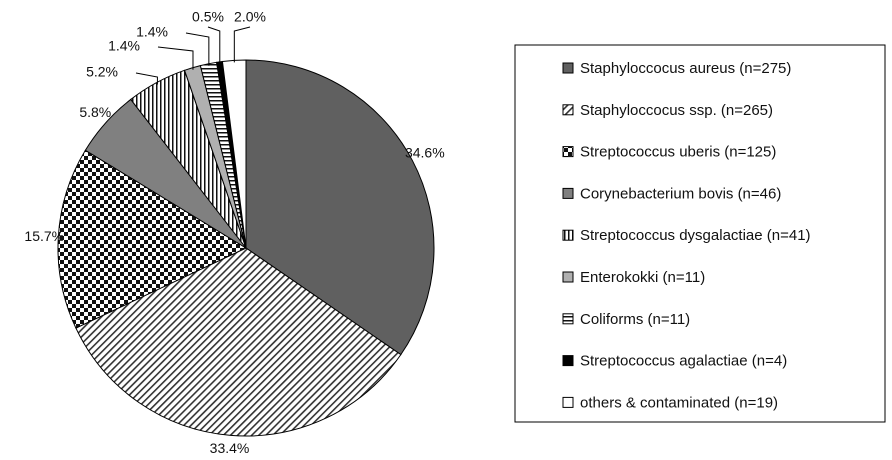 This screenshot has height=460, width=892. I want to click on legend-label: Enterokokki (n=11), so click(642, 277).